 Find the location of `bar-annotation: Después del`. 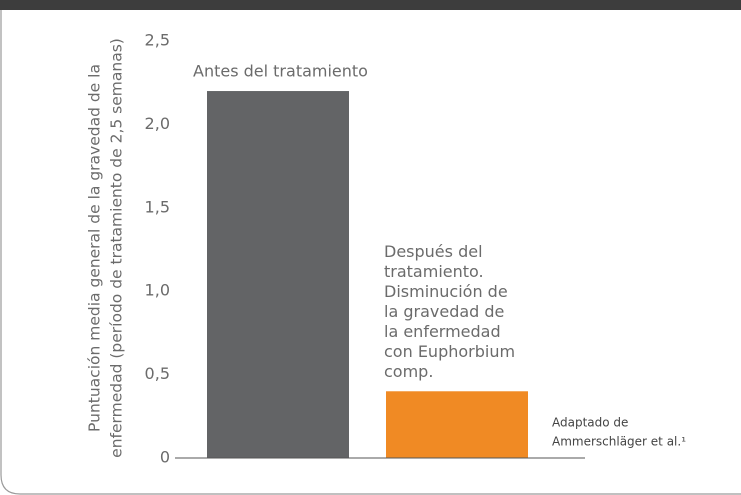

bar-annotation: Después del is located at coordinates (433, 251).